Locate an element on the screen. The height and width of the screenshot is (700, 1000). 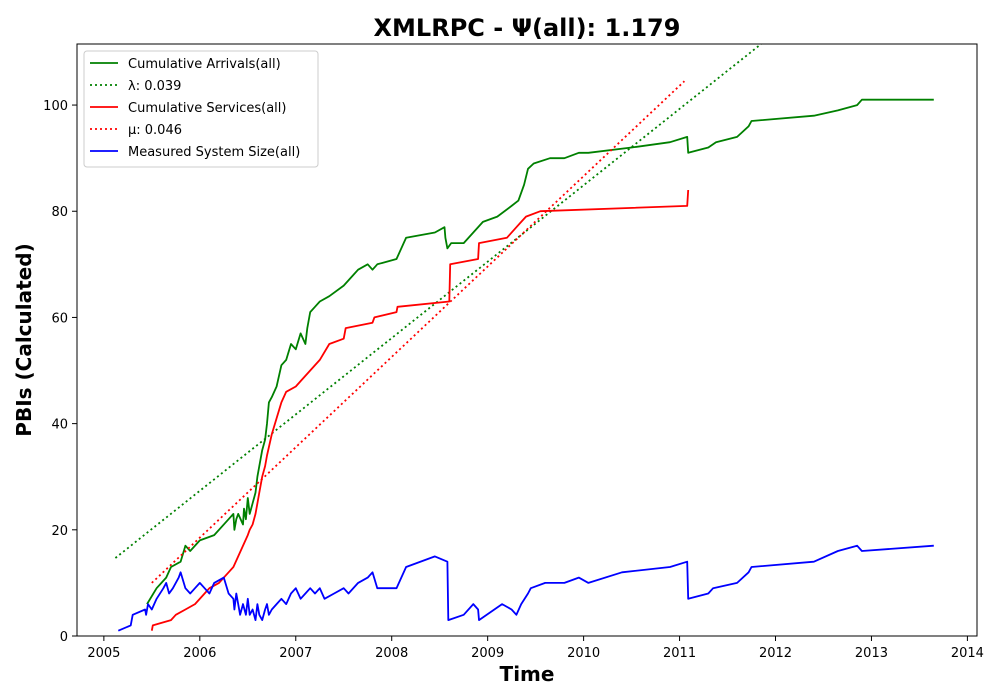
legend-label: Cumulative Services(all) is located at coordinates (207, 108).